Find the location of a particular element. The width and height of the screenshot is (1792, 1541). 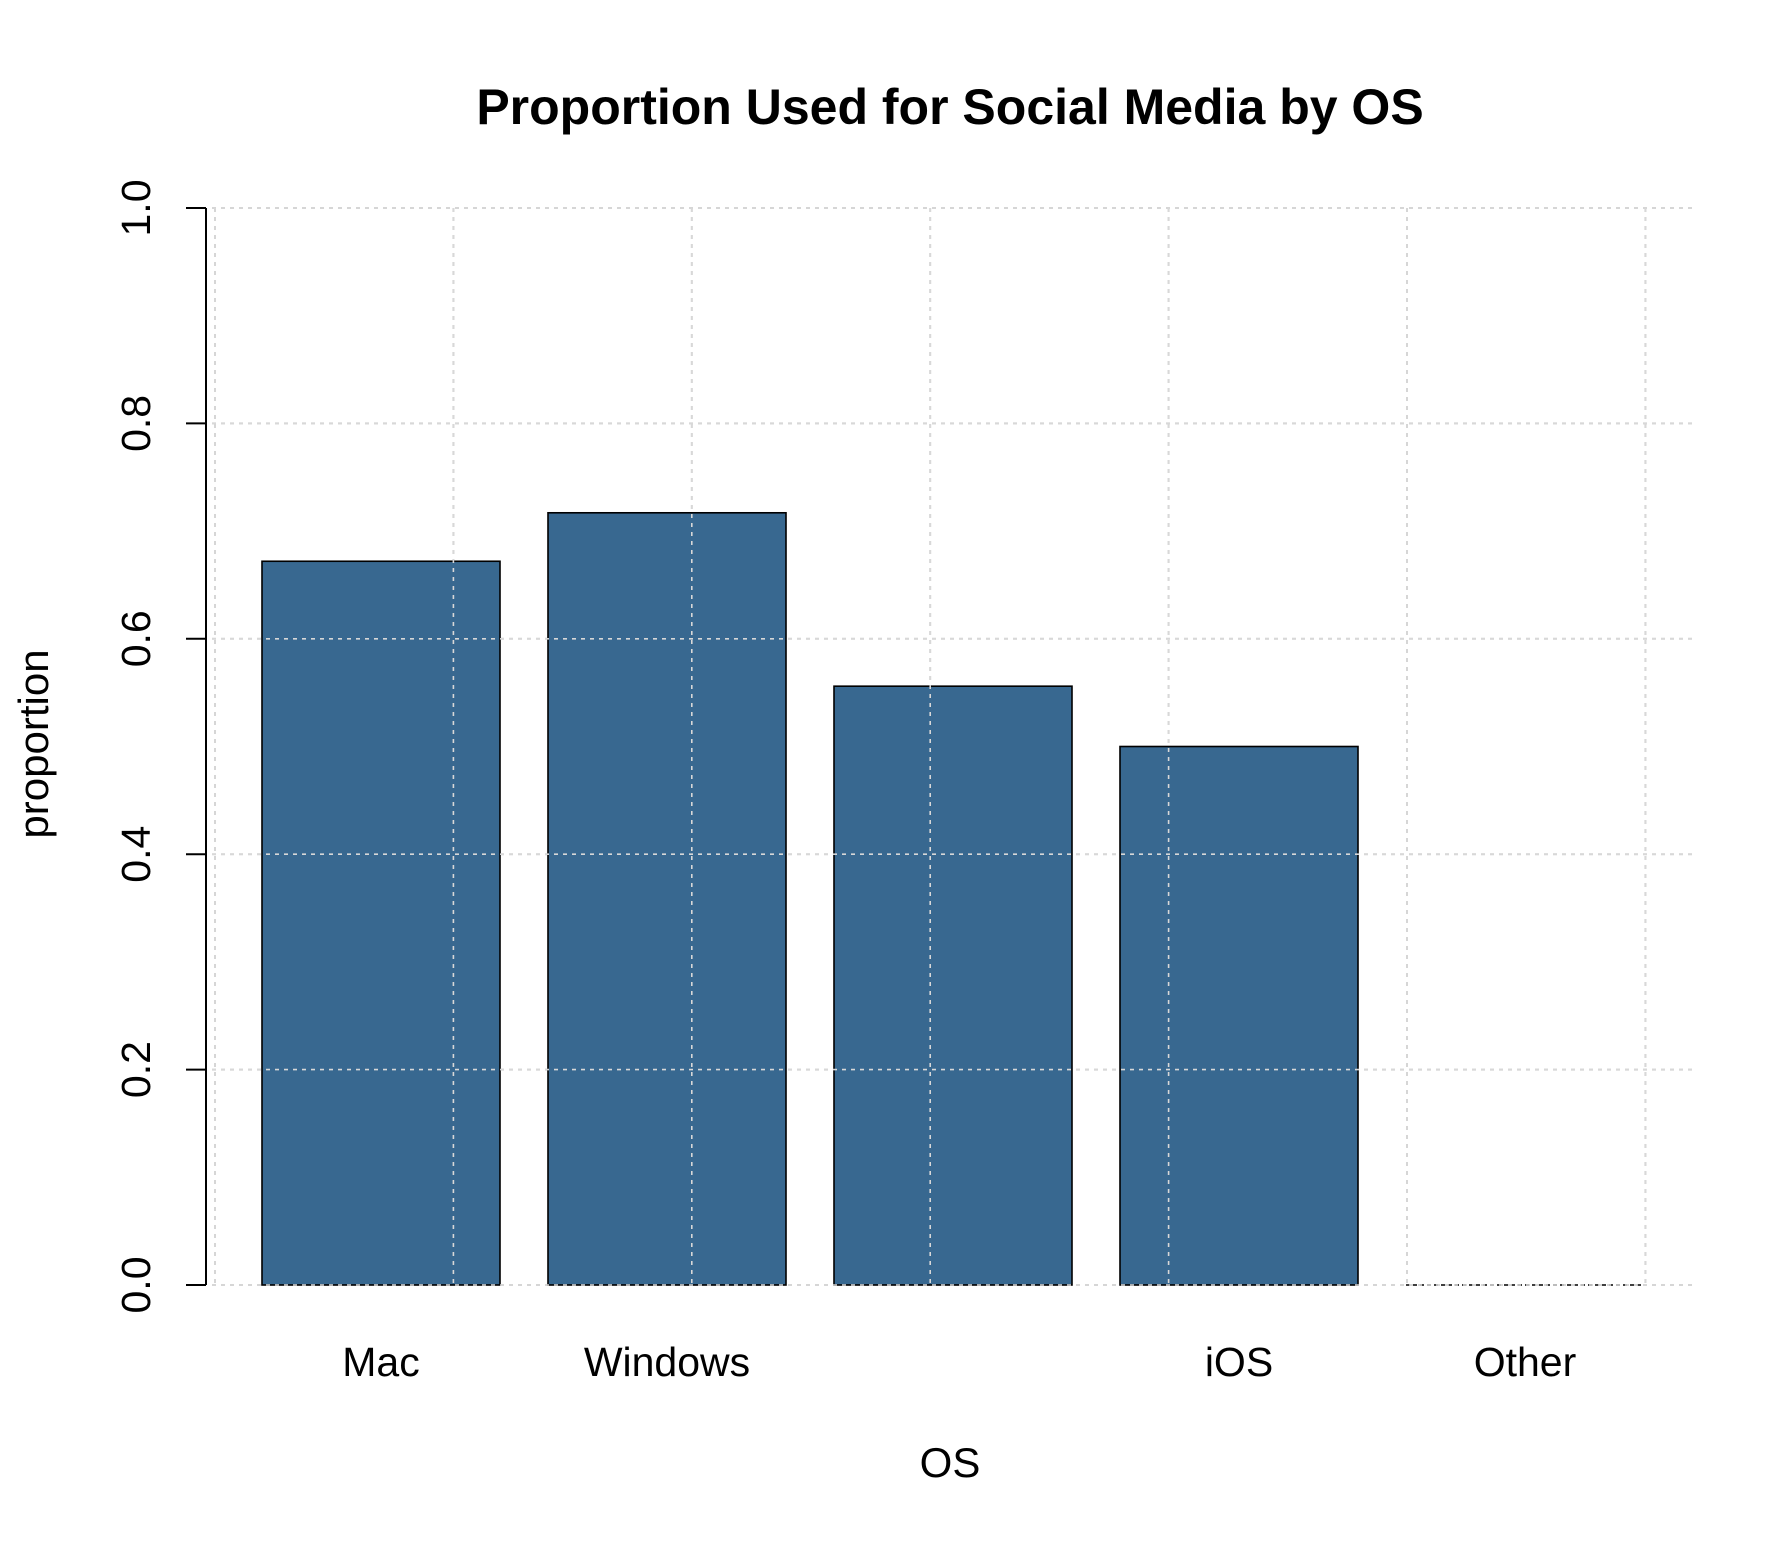

y-axis: 0.0 0.2 0.4 0.6 0.8 1.0 is located at coordinates (160, 747).